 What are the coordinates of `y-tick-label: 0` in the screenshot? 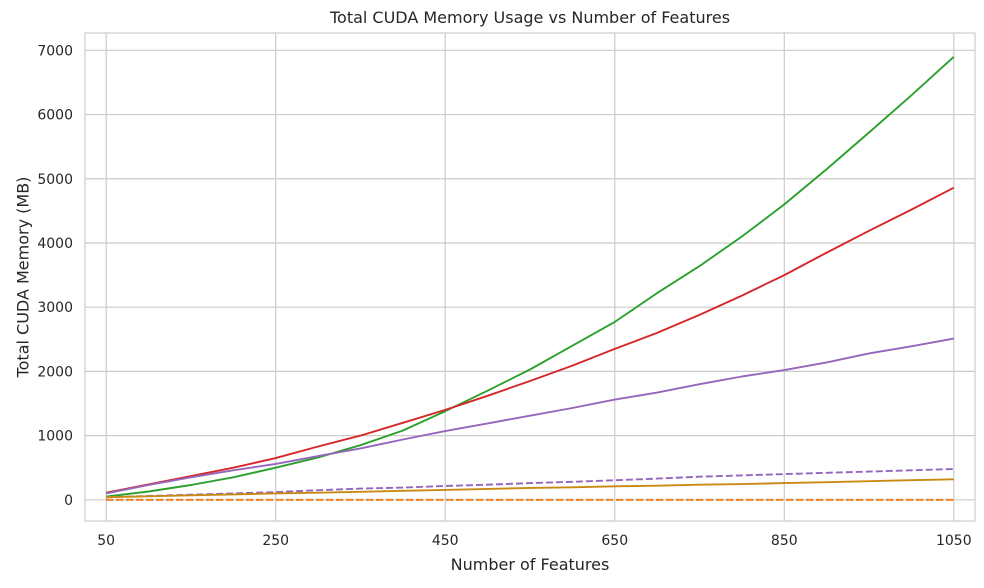 It's located at (68, 501).